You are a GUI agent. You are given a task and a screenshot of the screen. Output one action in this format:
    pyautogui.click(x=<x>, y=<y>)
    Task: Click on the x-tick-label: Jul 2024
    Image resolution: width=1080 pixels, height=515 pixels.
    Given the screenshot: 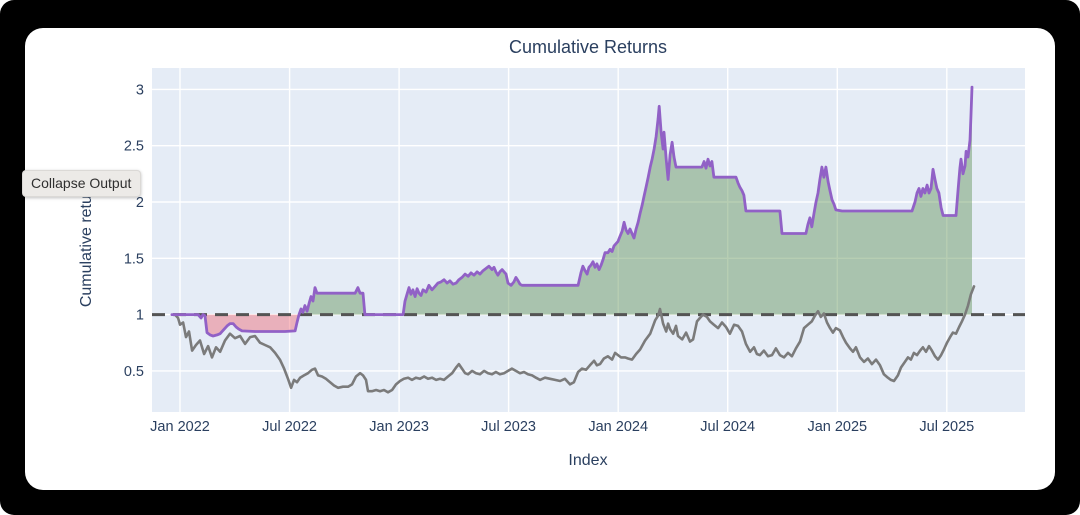 What is the action you would take?
    pyautogui.click(x=727, y=427)
    